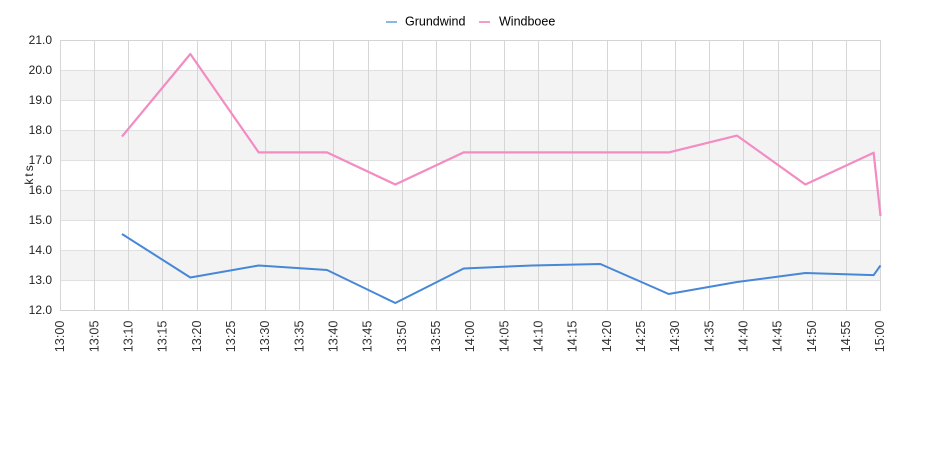  I want to click on svg-text: 13:15, so click(163, 337).